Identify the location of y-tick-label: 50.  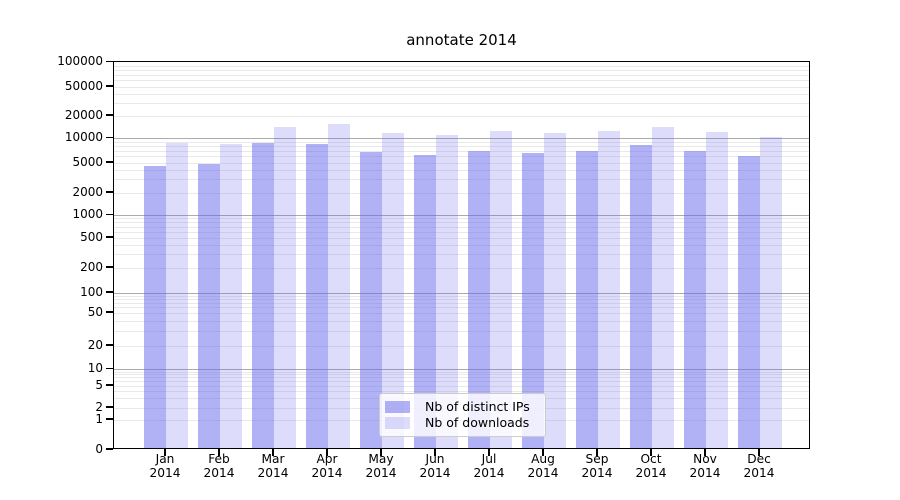
(95, 311).